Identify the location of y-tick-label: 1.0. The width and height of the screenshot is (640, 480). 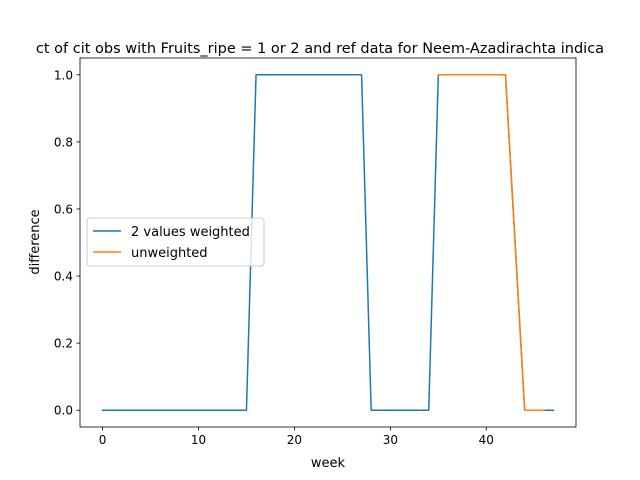
(63, 75).